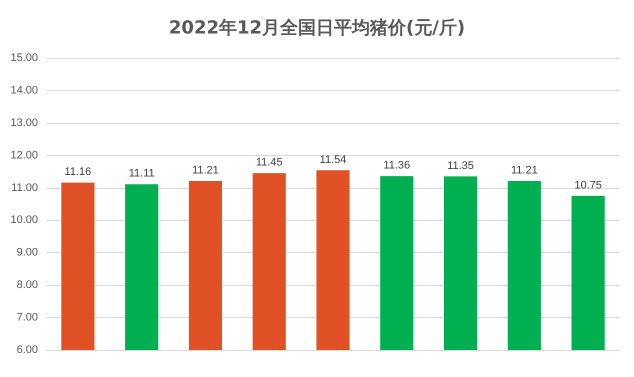 The height and width of the screenshot is (377, 634). What do you see at coordinates (27, 252) in the screenshot?
I see `y-tick-label: 9.00` at bounding box center [27, 252].